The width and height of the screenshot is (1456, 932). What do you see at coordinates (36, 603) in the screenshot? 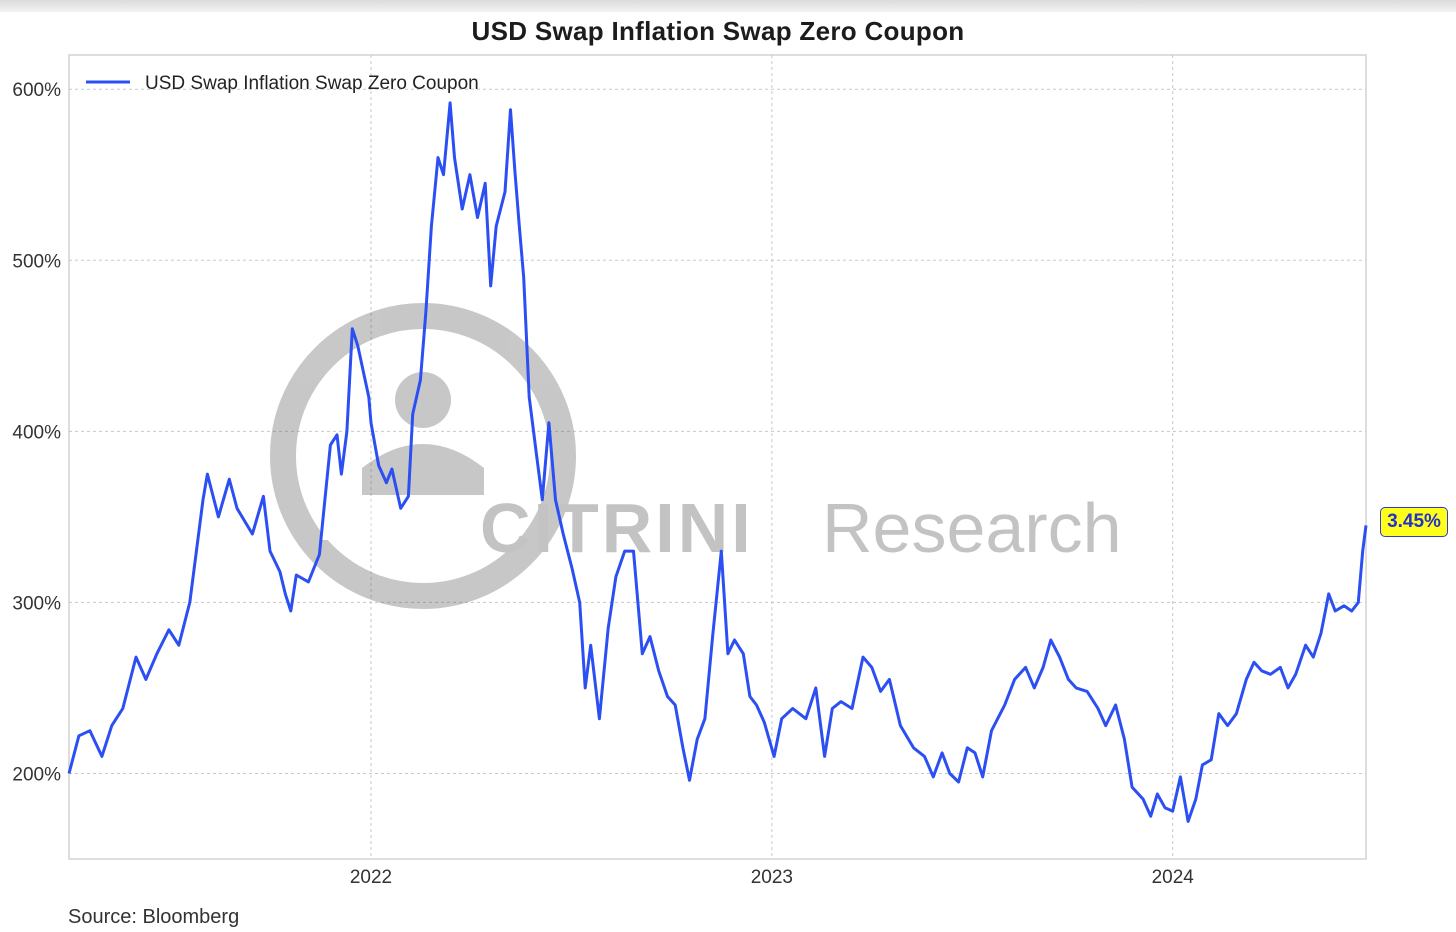
I see `y-tick-label: 300%` at bounding box center [36, 603].